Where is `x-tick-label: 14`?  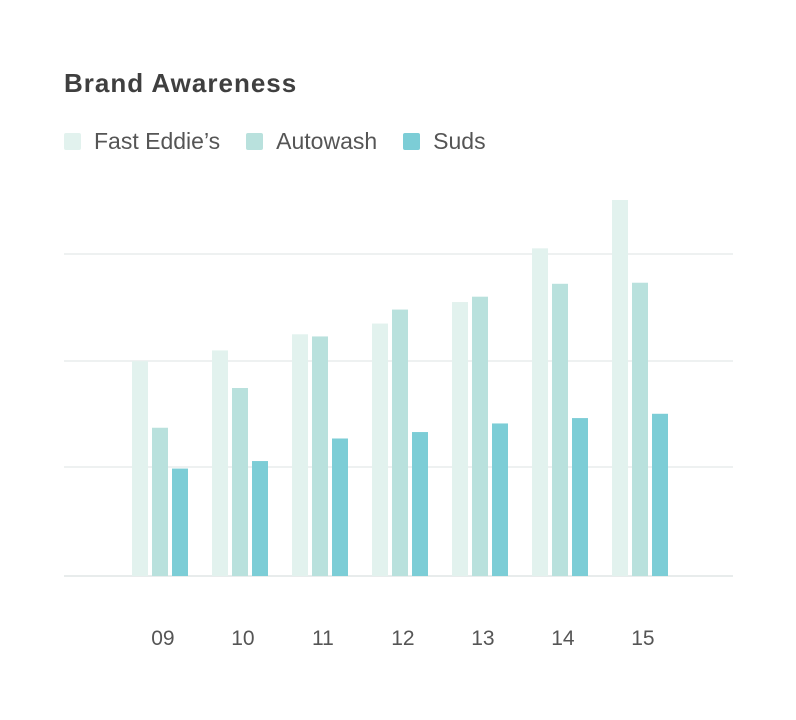 x-tick-label: 14 is located at coordinates (560, 638).